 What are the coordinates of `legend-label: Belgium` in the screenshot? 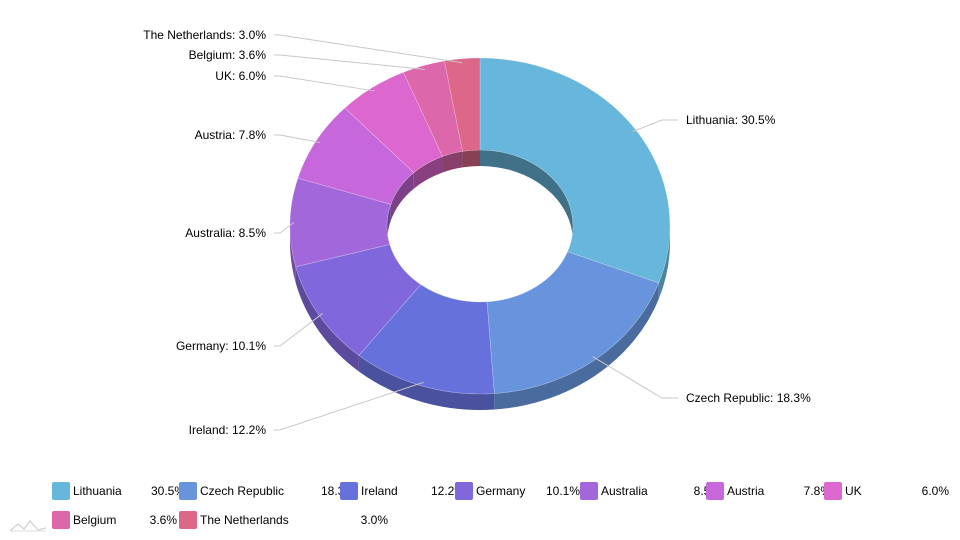 It's located at (95, 520).